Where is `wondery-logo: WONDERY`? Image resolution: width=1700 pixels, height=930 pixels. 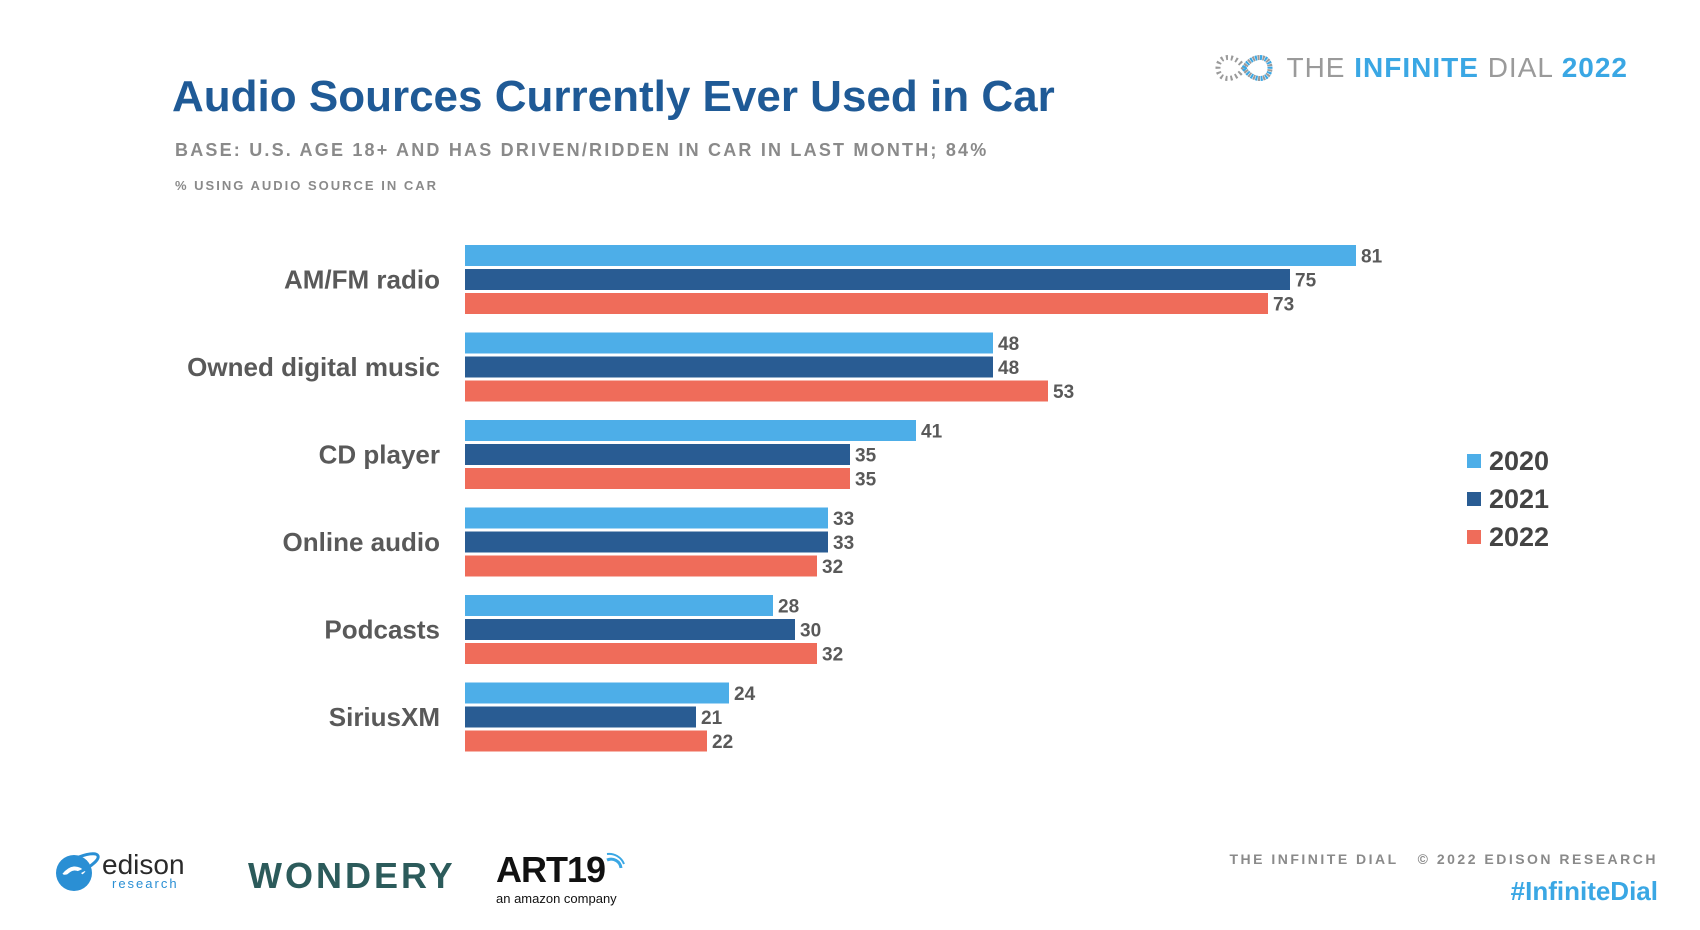 wondery-logo: WONDERY is located at coordinates (352, 875).